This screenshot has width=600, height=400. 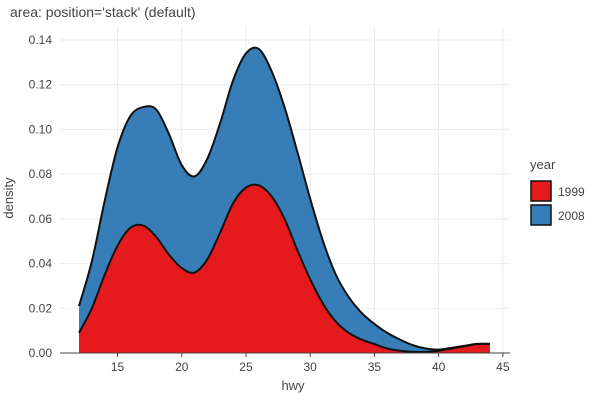 I want to click on x-axis-label: hwy, so click(x=293, y=385).